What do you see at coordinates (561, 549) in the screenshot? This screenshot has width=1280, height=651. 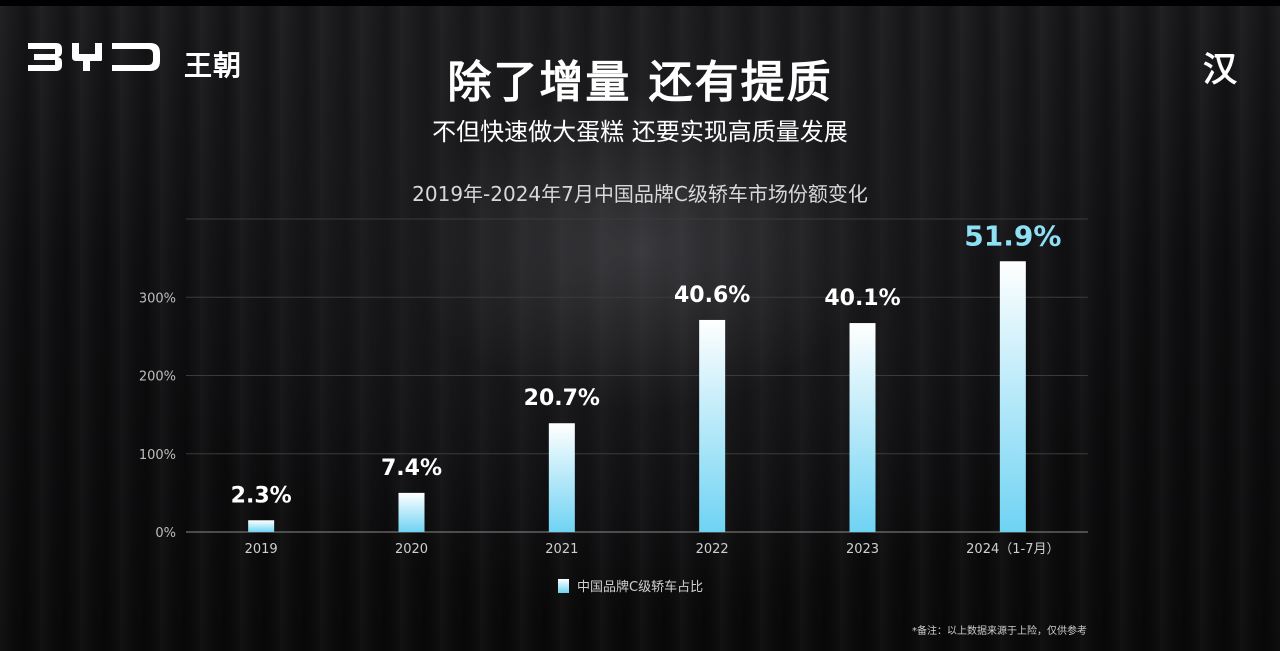 I see `x-tick-label: 2021` at bounding box center [561, 549].